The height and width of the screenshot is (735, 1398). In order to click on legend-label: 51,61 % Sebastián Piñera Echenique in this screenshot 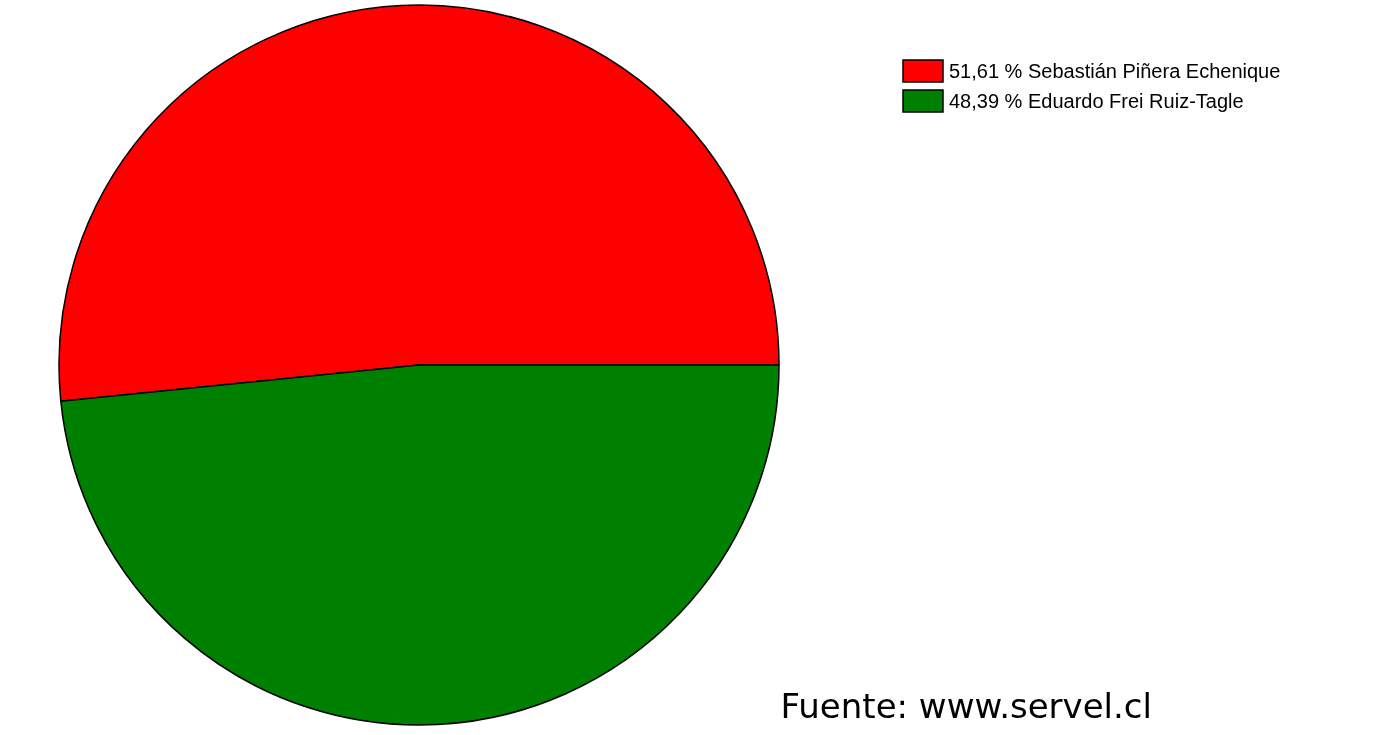, I will do `click(1115, 71)`.